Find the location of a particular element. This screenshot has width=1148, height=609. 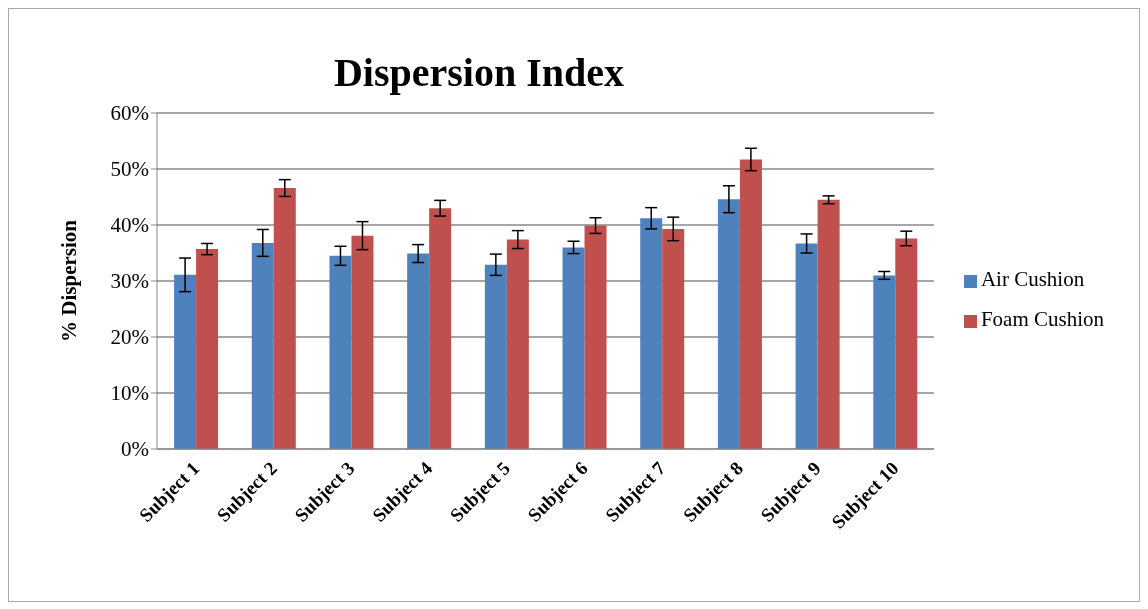

y-axis-title: % Dispersion is located at coordinates (69, 280).